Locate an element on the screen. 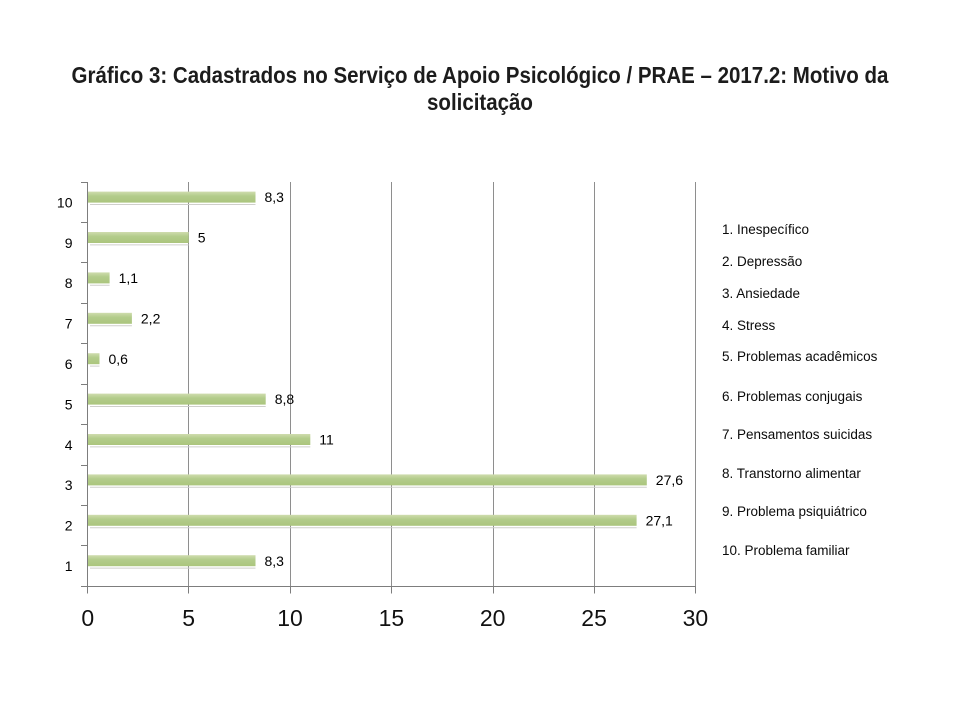  svg-text: 0 is located at coordinates (87, 618).